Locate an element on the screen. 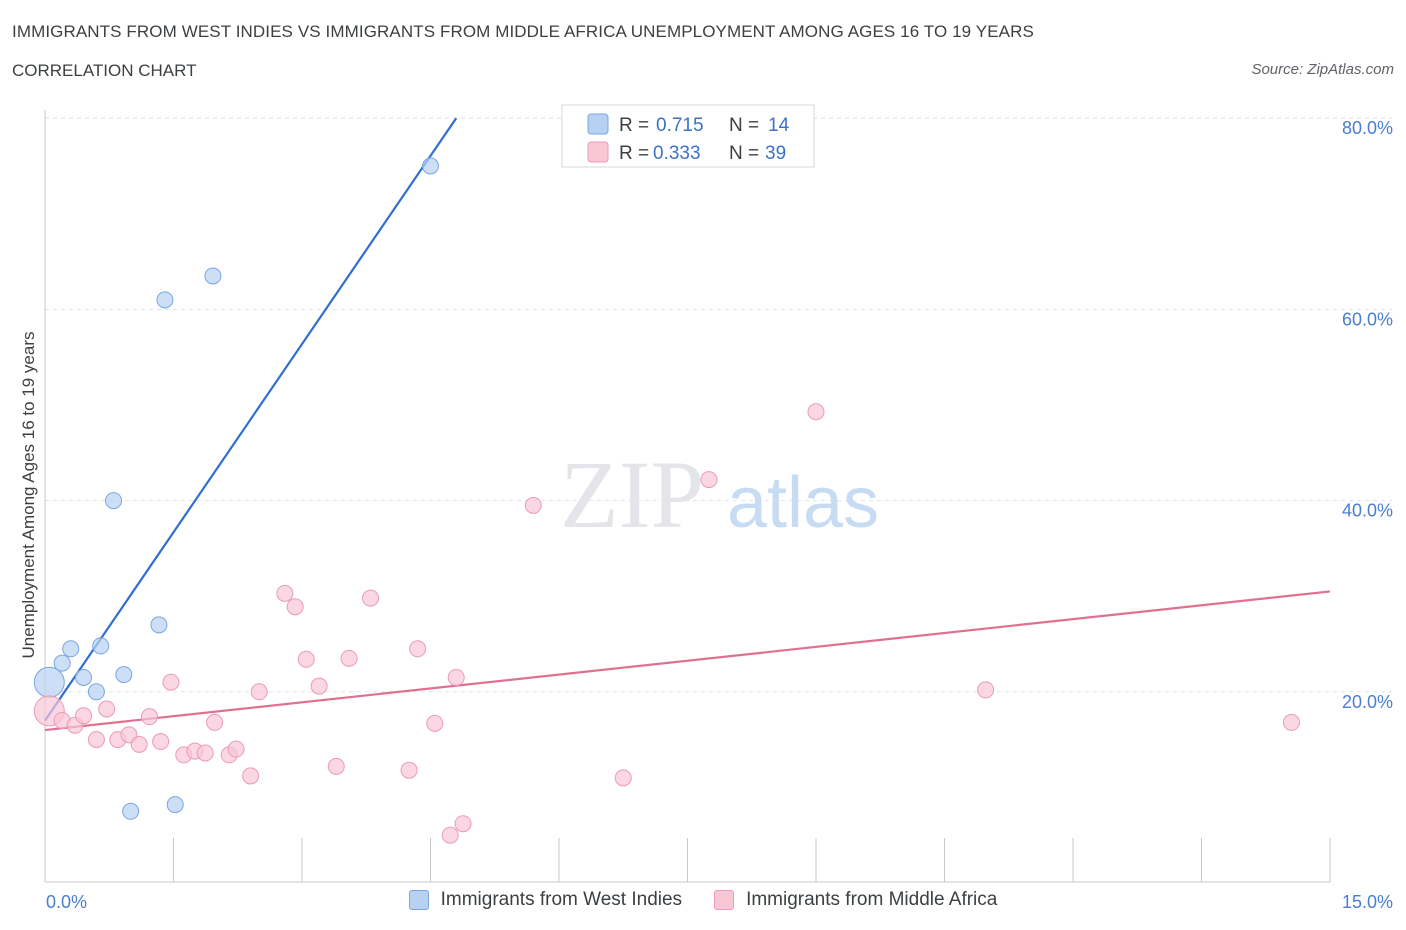 The image size is (1406, 930). legend-n-value: 39 is located at coordinates (775, 153).